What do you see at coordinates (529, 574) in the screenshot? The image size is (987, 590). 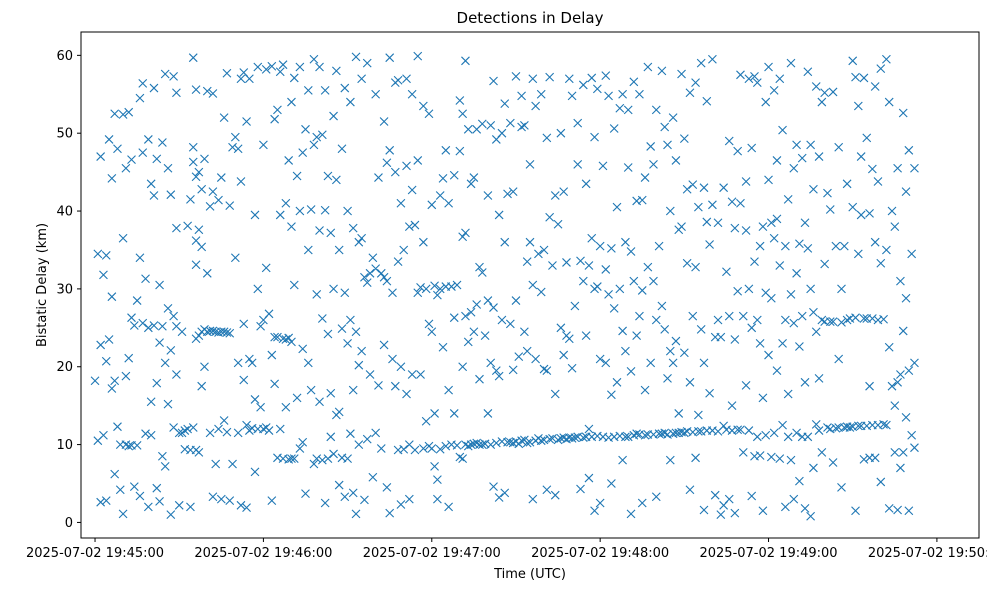 I see `x-axis-label: Time (UTC)` at bounding box center [529, 574].